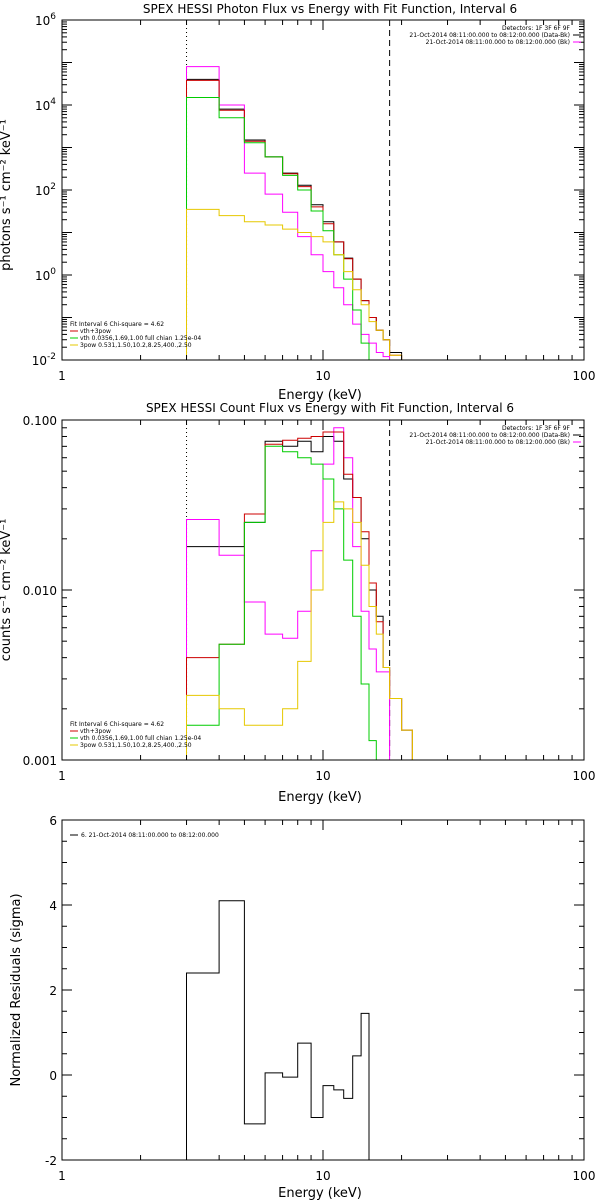  Describe the element at coordinates (53, 102) in the screenshot. I see `y-tick-exponent: 4` at that location.